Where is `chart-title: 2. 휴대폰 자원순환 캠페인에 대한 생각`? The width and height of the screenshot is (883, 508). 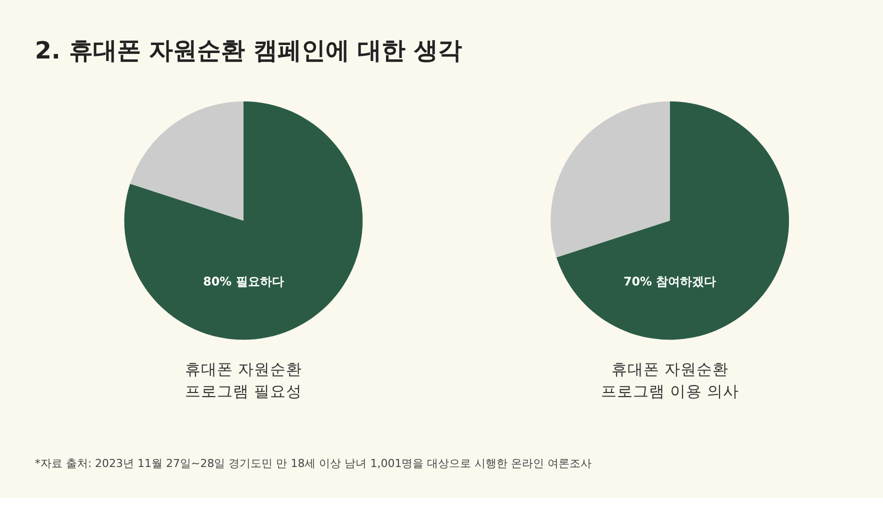 chart-title: 2. 휴대폰 자원순환 캠페인에 대한 생각 is located at coordinates (248, 50).